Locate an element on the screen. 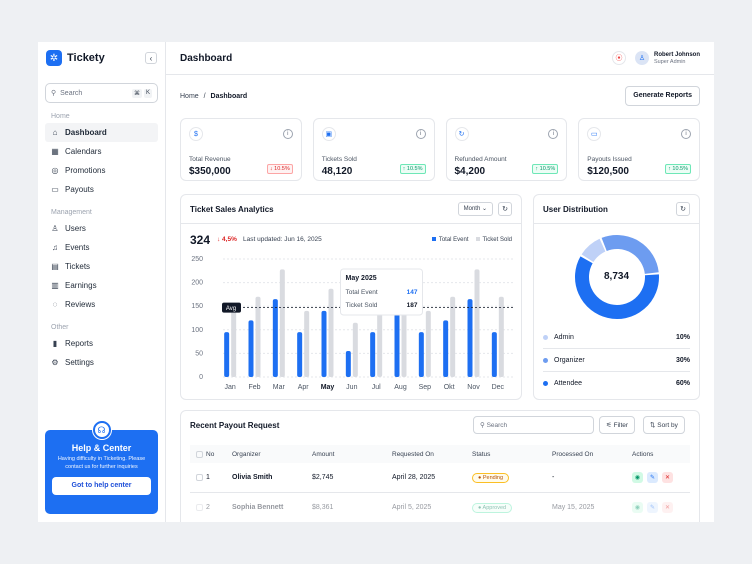 Image resolution: width=752 pixels, height=564 pixels. user-info: Robert Johnson Super Admin is located at coordinates (677, 58).